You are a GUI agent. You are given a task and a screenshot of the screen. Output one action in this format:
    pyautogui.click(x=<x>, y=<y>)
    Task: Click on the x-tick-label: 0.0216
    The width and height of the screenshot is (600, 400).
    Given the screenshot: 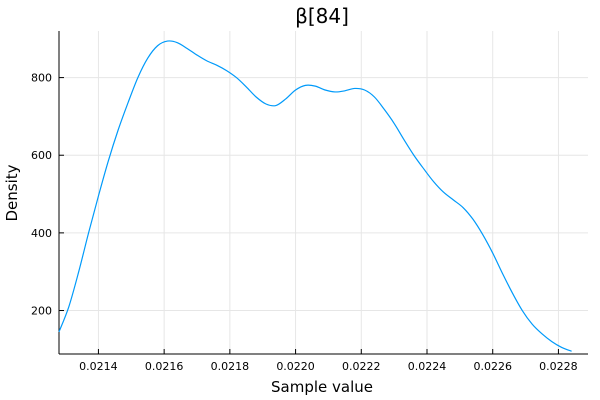 What is the action you would take?
    pyautogui.click(x=164, y=366)
    